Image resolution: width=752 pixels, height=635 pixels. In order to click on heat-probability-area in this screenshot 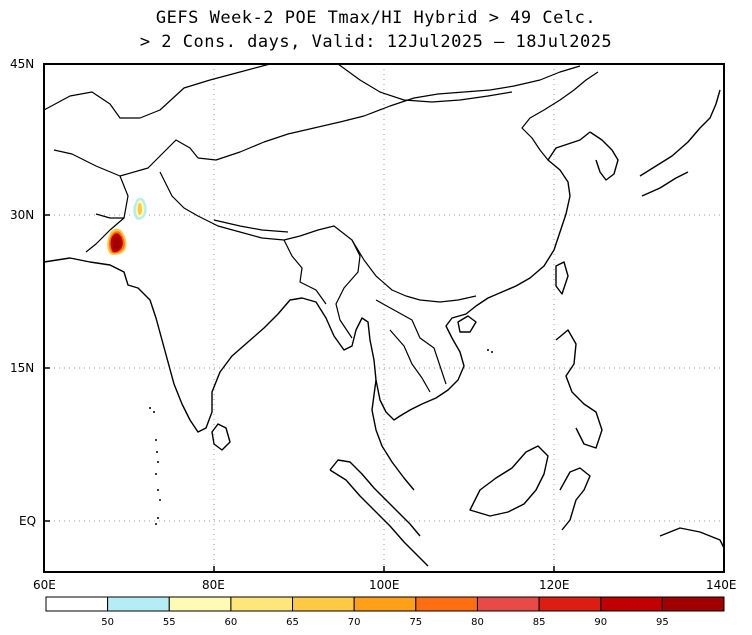, I will do `click(127, 226)`.